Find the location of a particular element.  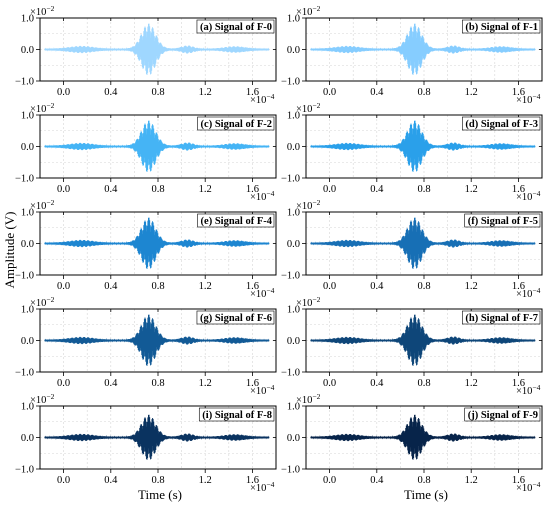

y-axis-label: Amplitude (V) is located at coordinates (9, 250).